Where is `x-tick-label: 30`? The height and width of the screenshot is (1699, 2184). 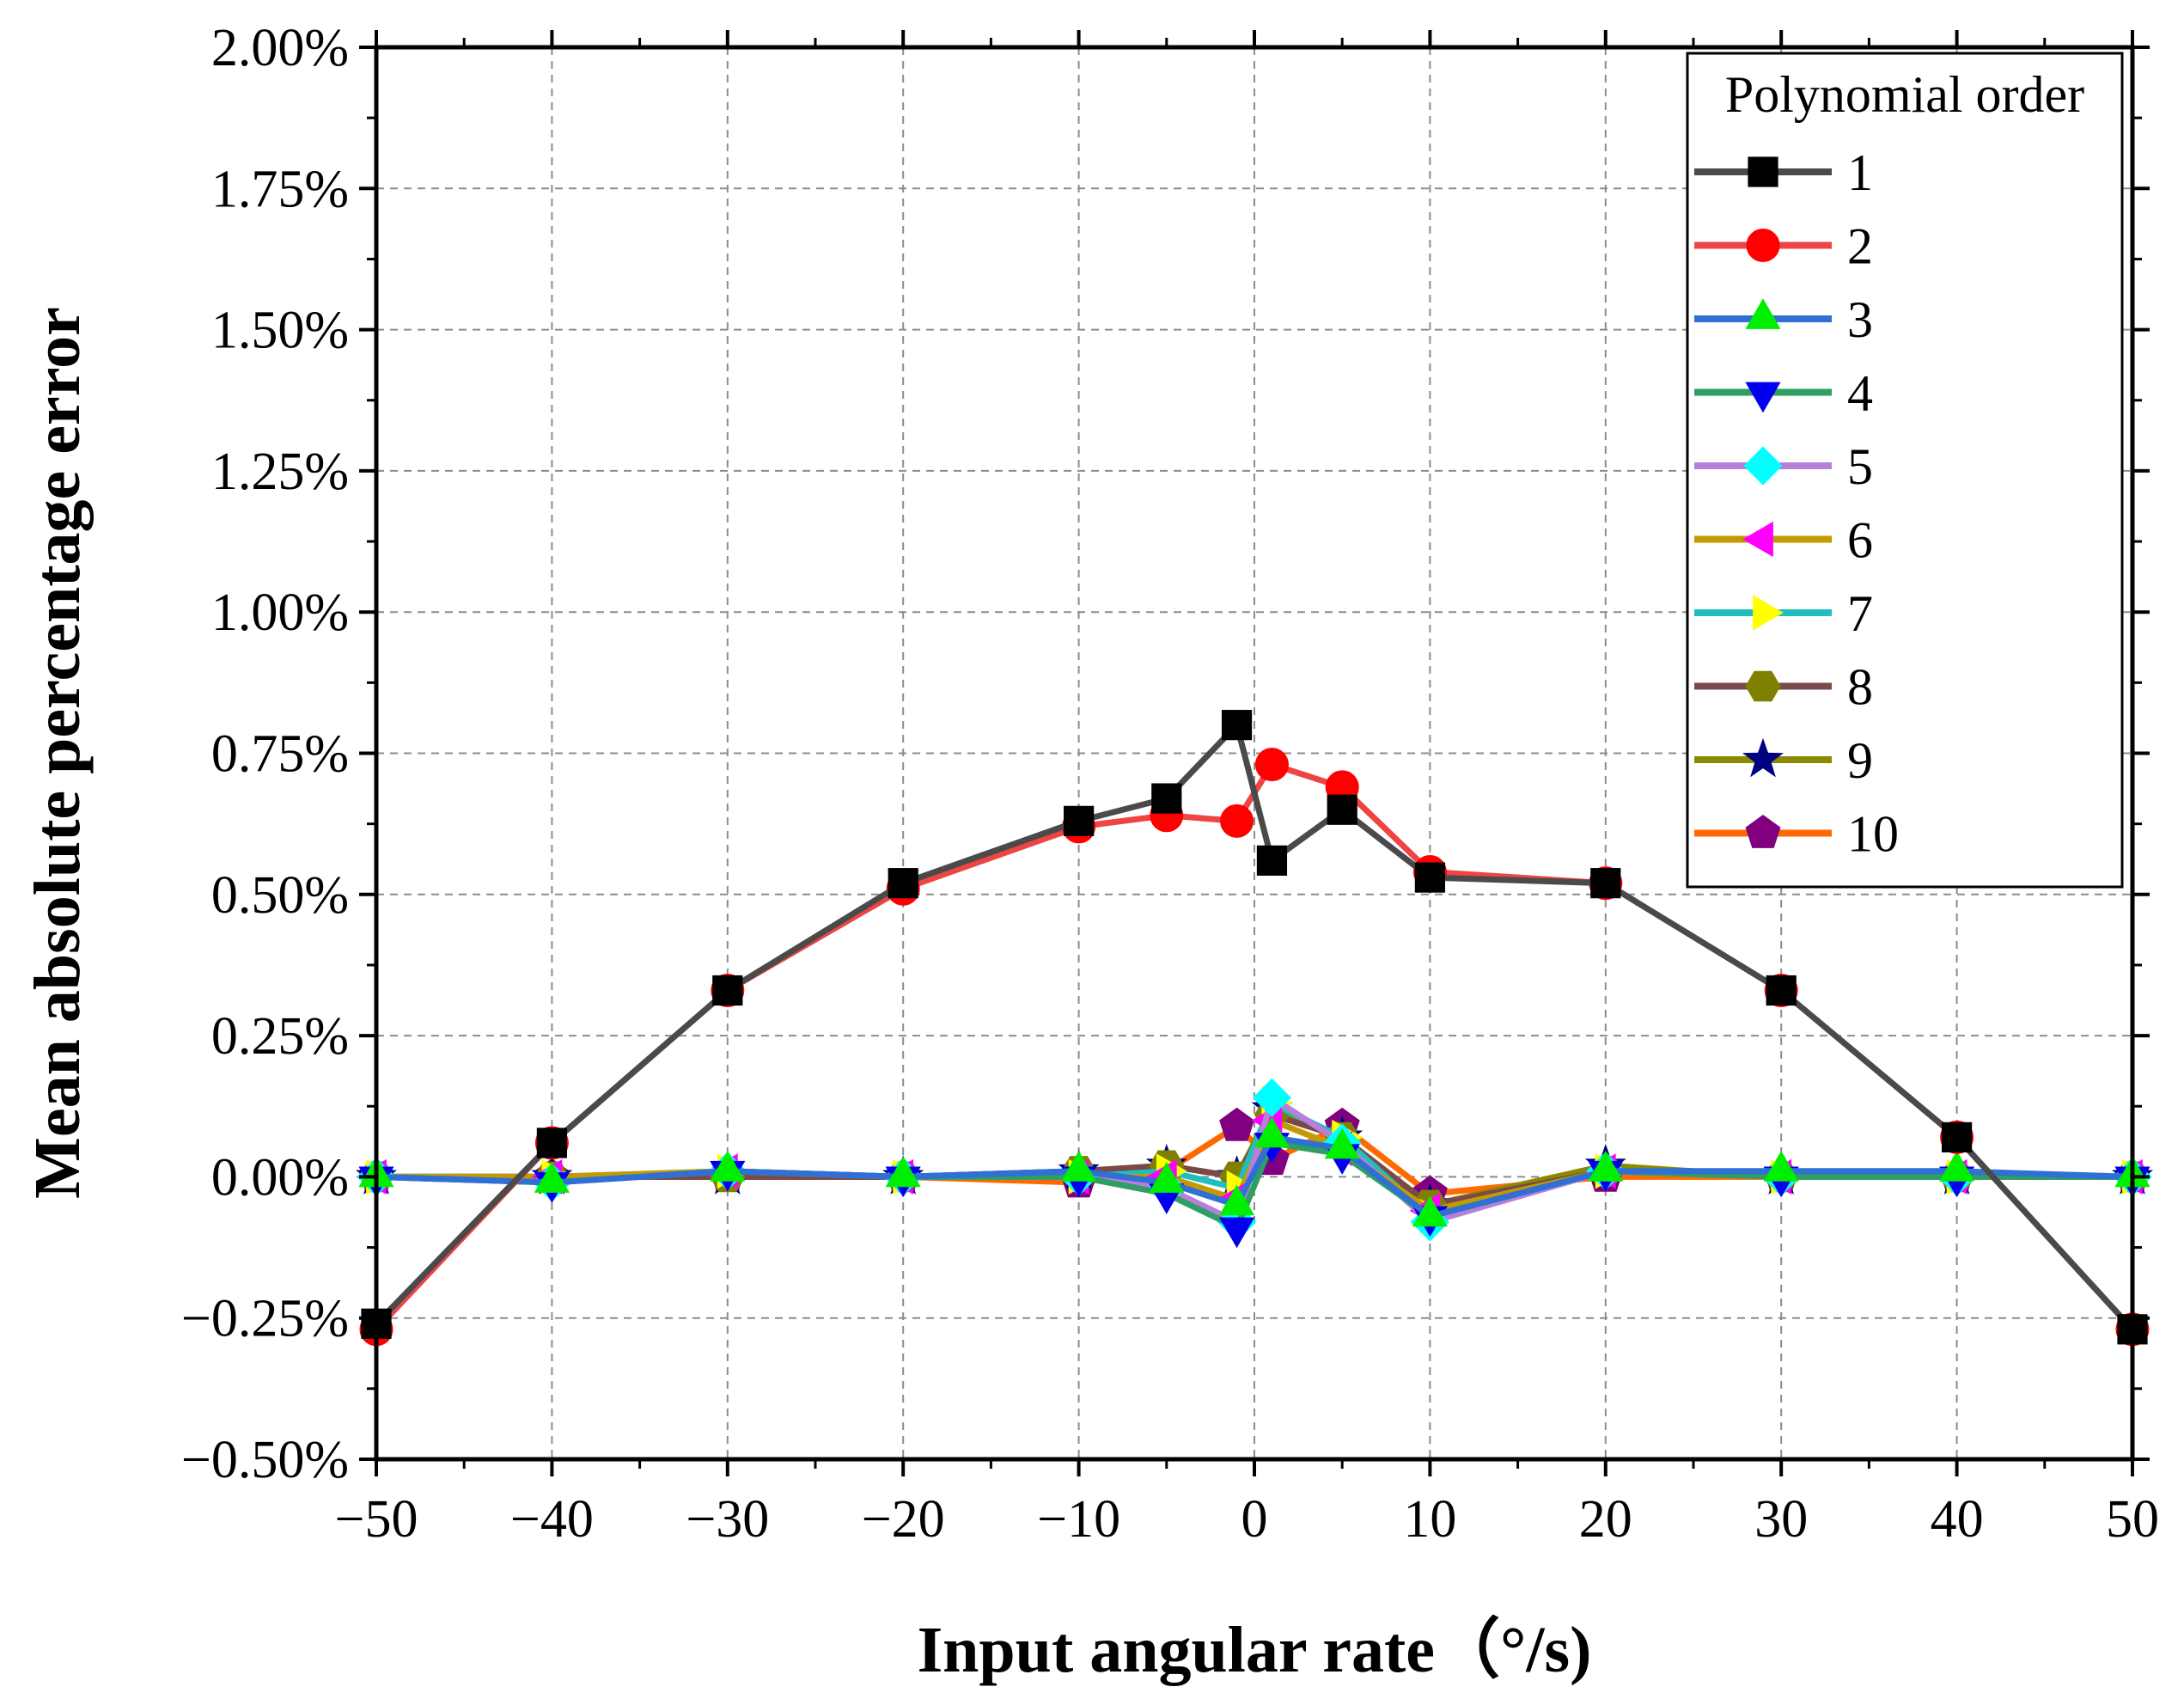 x-tick-label: 30 is located at coordinates (1781, 1519).